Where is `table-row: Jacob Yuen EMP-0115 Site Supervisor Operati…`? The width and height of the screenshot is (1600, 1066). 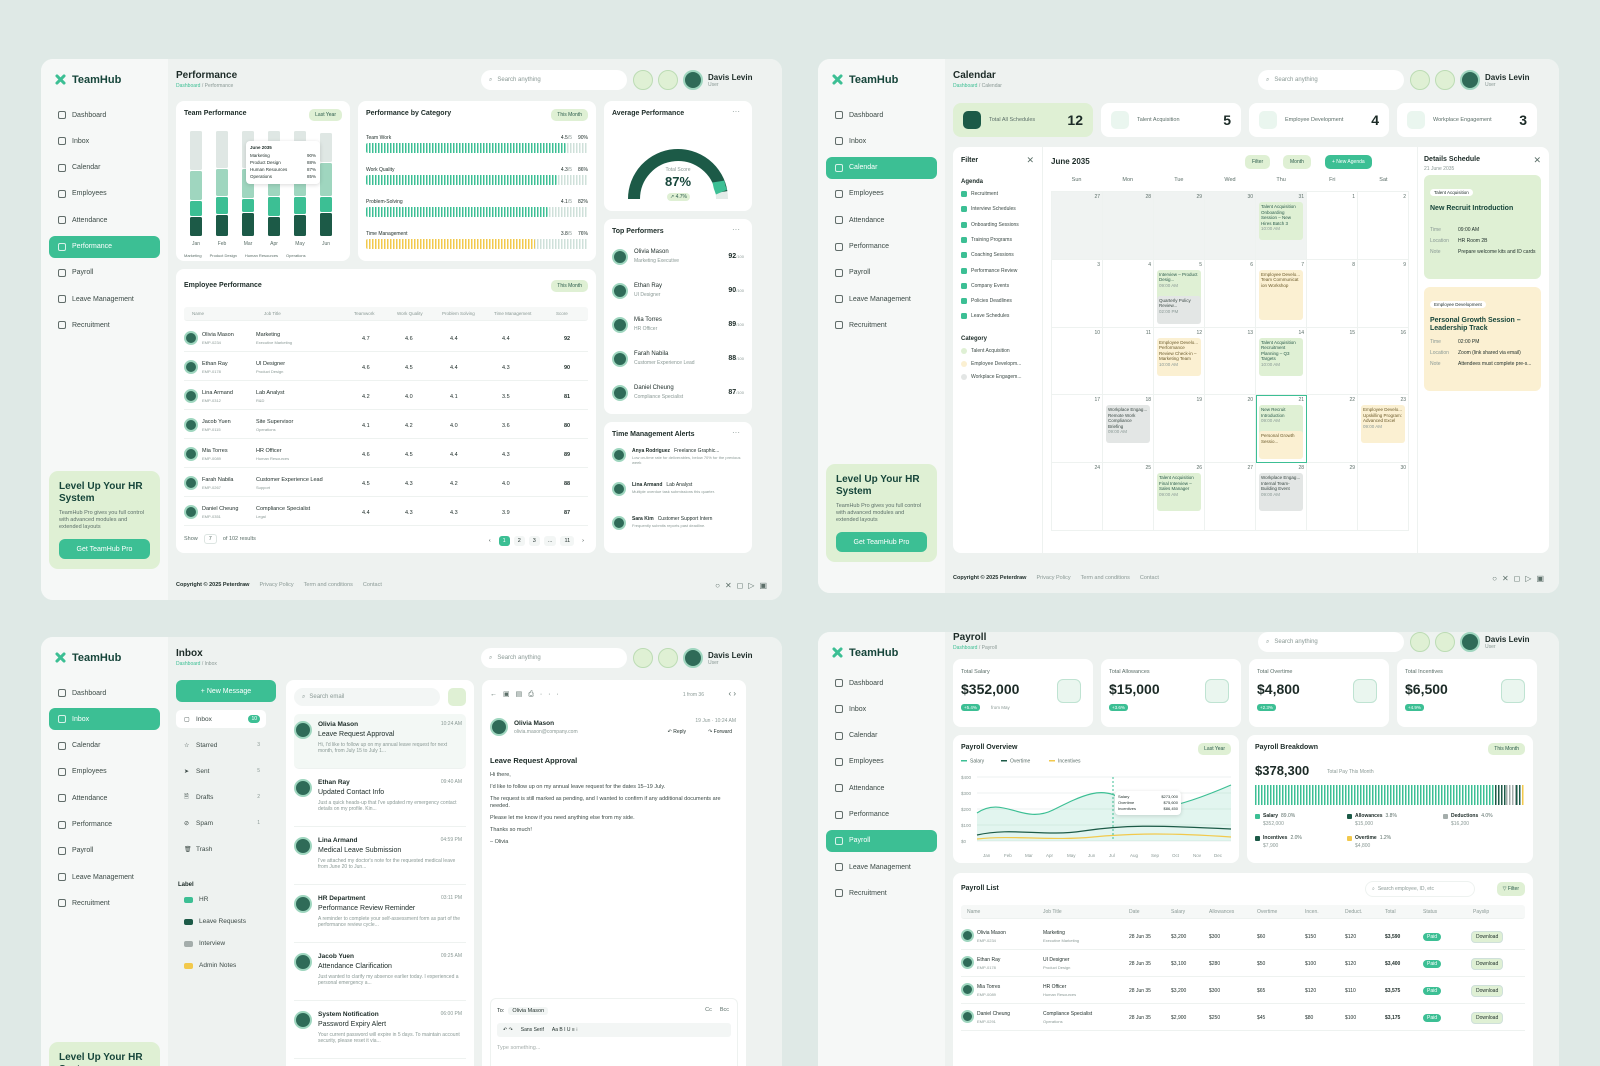
table-row: Jacob Yuen EMP-0115 Site Supervisor Operati… is located at coordinates (386, 425).